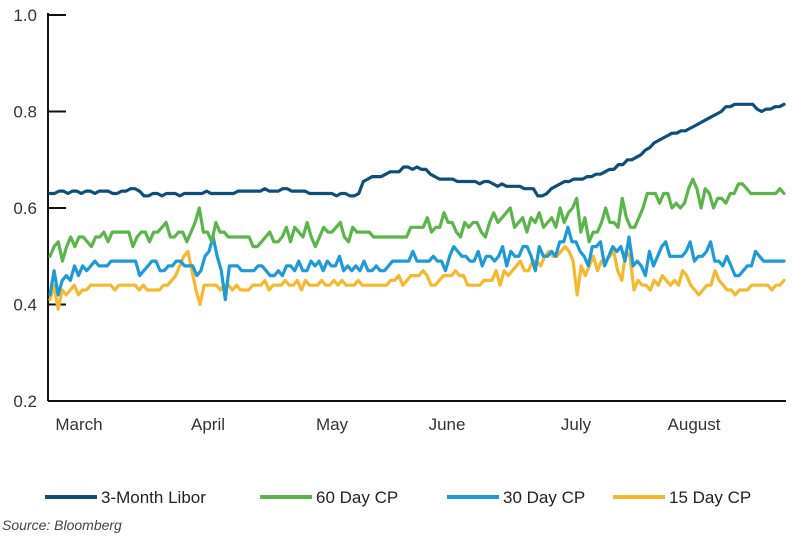 The width and height of the screenshot is (803, 541). I want to click on y-tick-label: 0.4, so click(25, 305).